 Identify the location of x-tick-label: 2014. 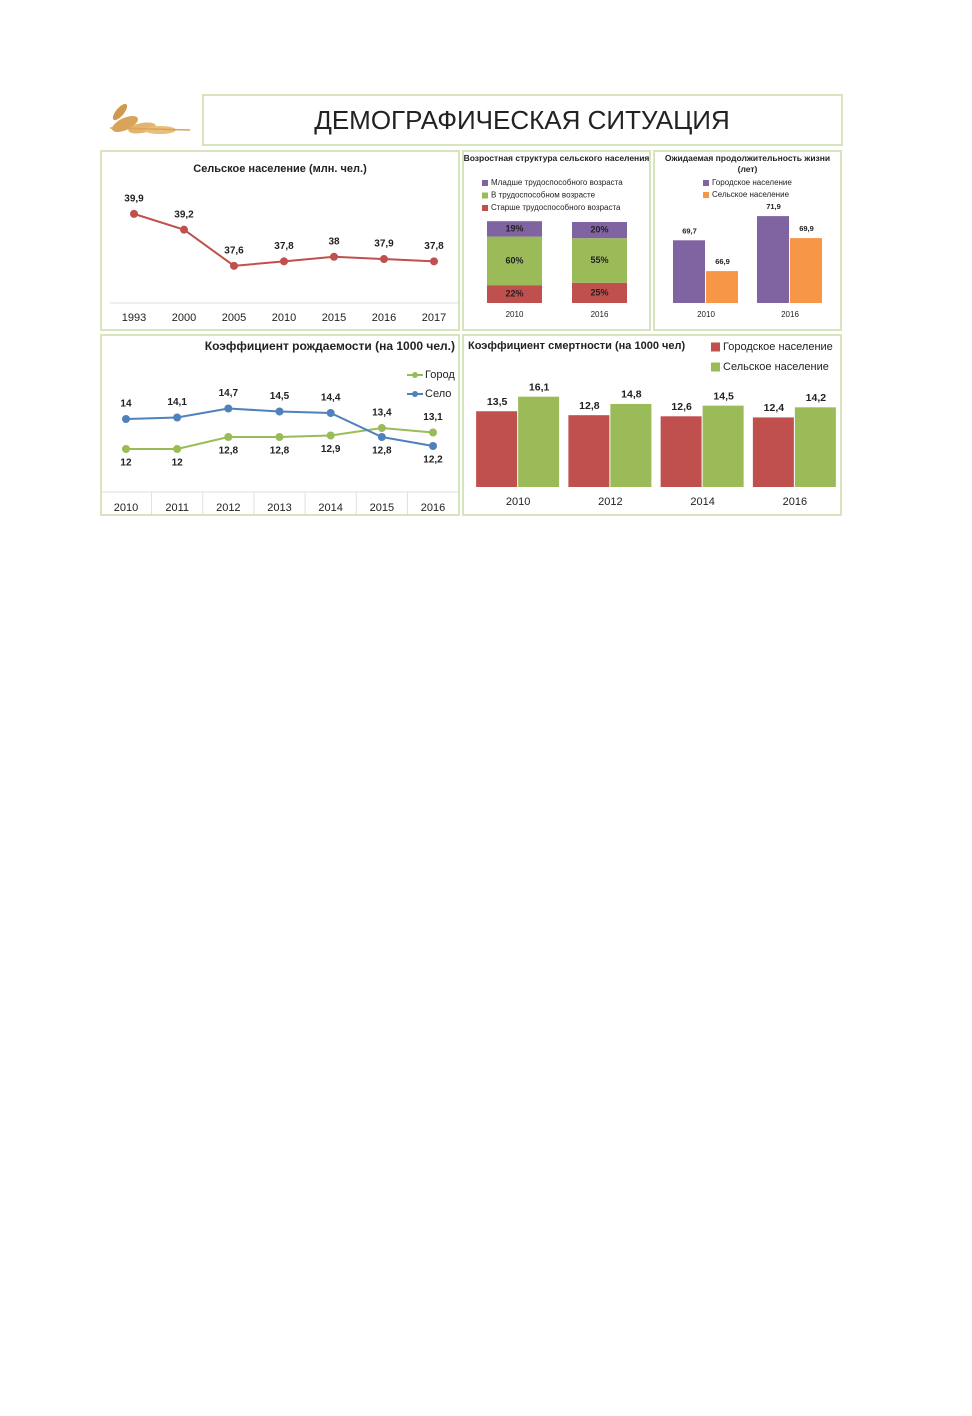
(330, 508).